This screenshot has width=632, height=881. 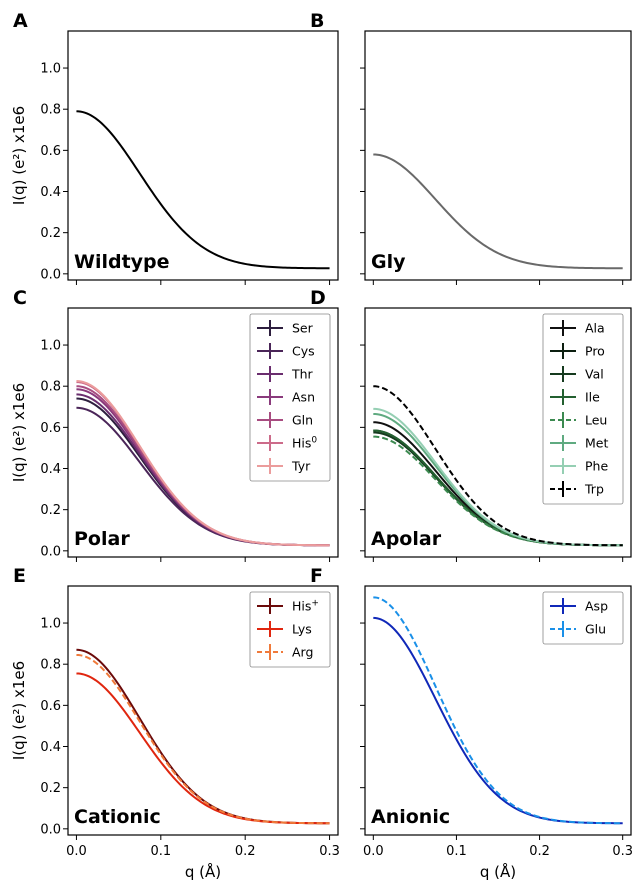 What do you see at coordinates (583, 618) in the screenshot?
I see `legend: Asp Glu` at bounding box center [583, 618].